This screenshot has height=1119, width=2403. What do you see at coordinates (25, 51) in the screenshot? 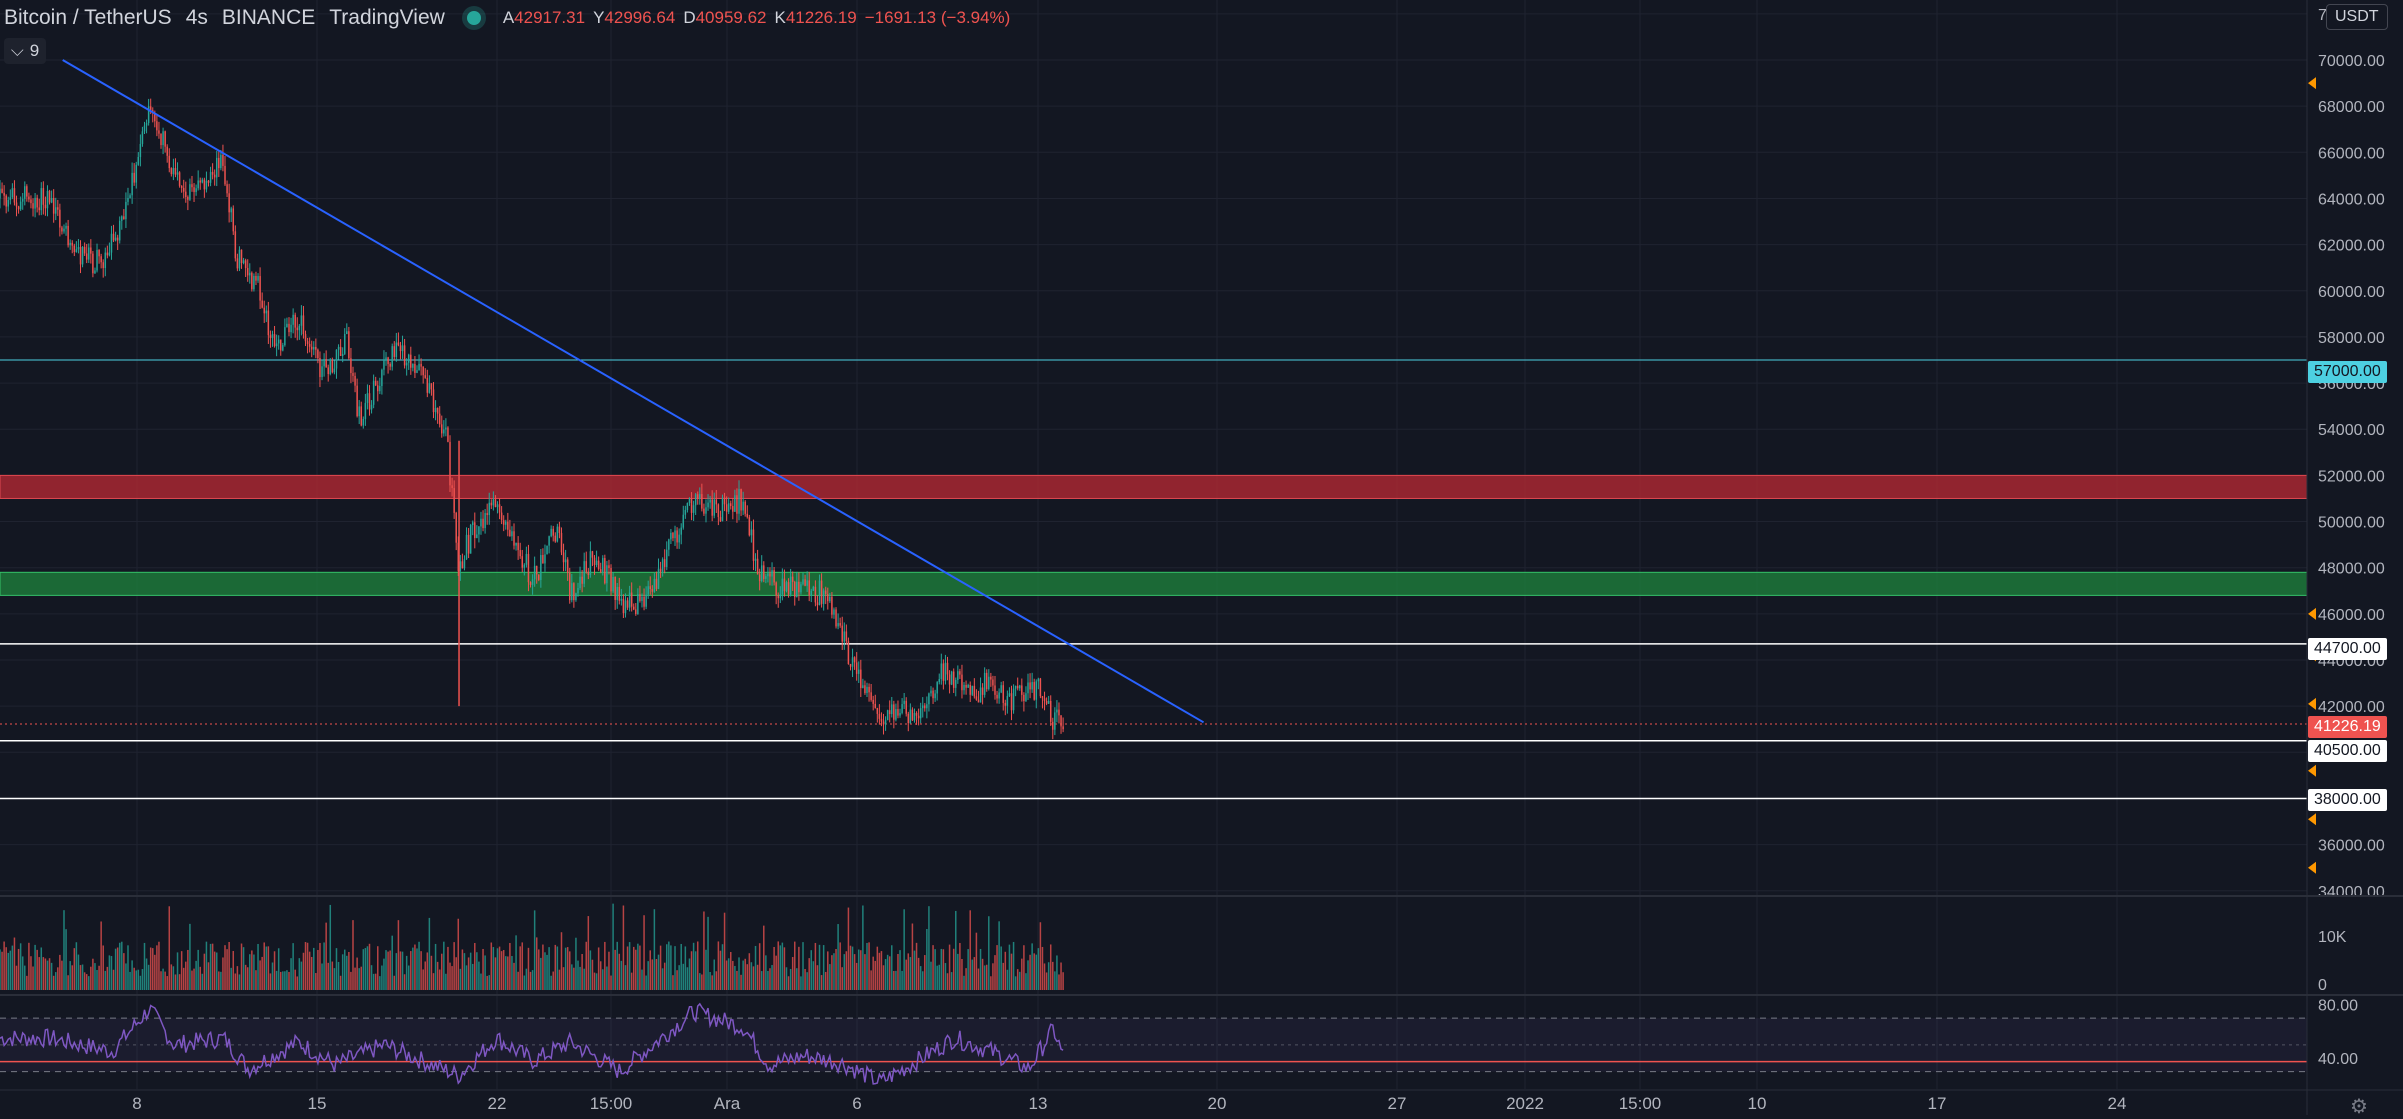
I see `indicators-collapse-button: ⌵ 9` at bounding box center [25, 51].